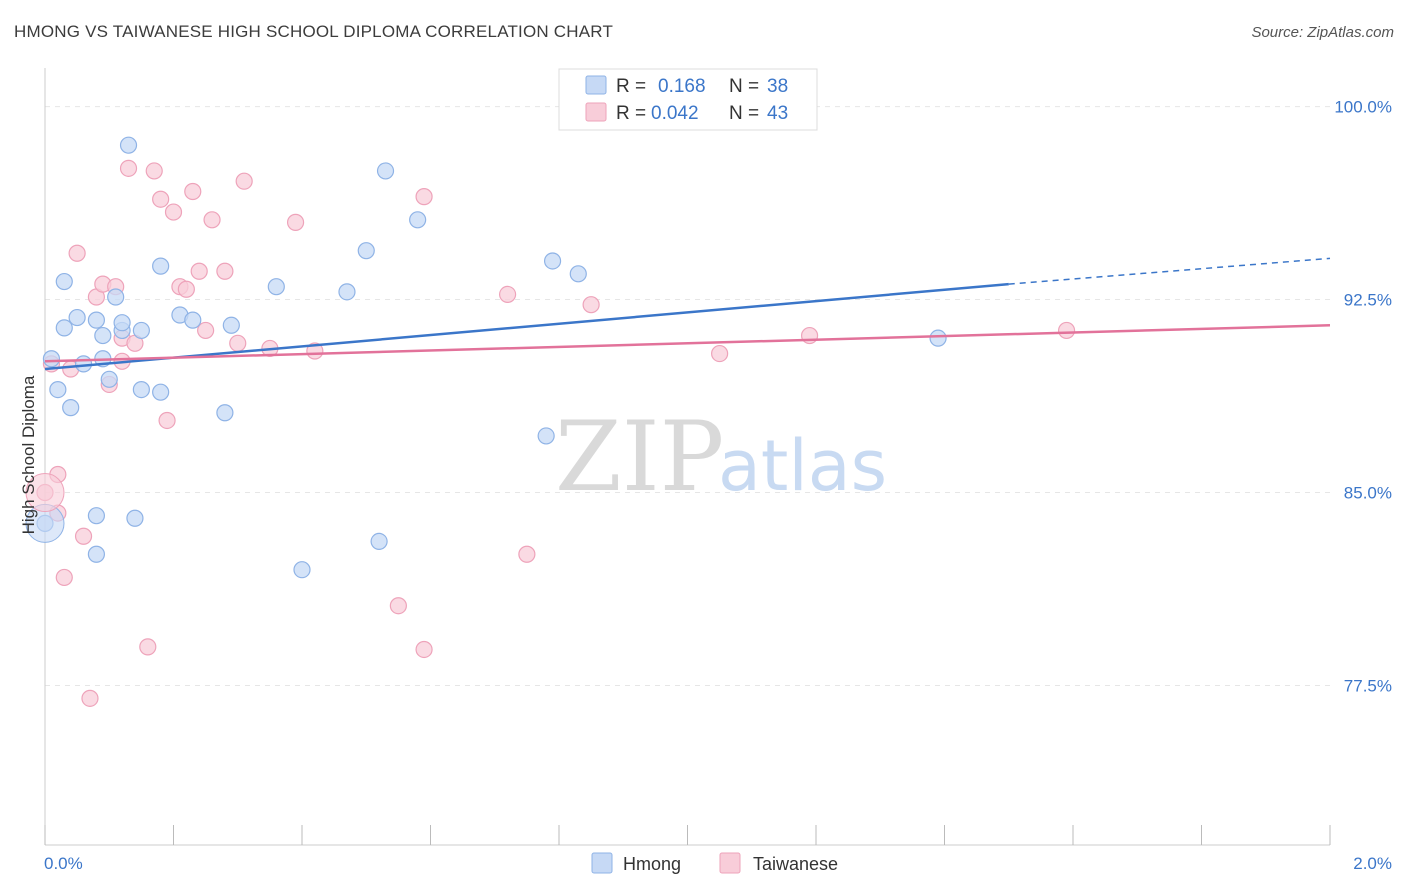 The height and width of the screenshot is (892, 1406). What do you see at coordinates (1368, 493) in the screenshot?
I see `y-tick-label: 85.0%` at bounding box center [1368, 493].